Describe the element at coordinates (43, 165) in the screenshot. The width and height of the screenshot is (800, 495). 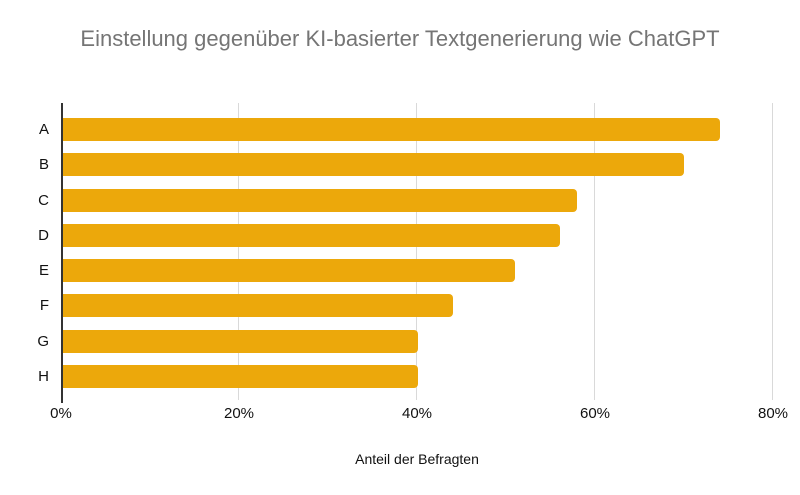
I see `category-label: B` at that location.